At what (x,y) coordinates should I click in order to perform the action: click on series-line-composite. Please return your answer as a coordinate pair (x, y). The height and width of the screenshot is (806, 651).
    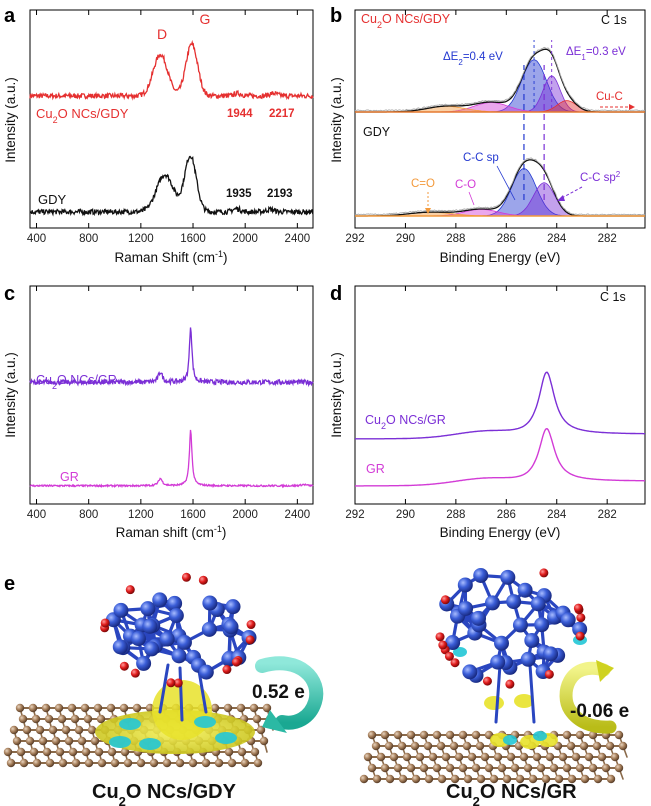
    Looking at the image, I should click on (171, 357).